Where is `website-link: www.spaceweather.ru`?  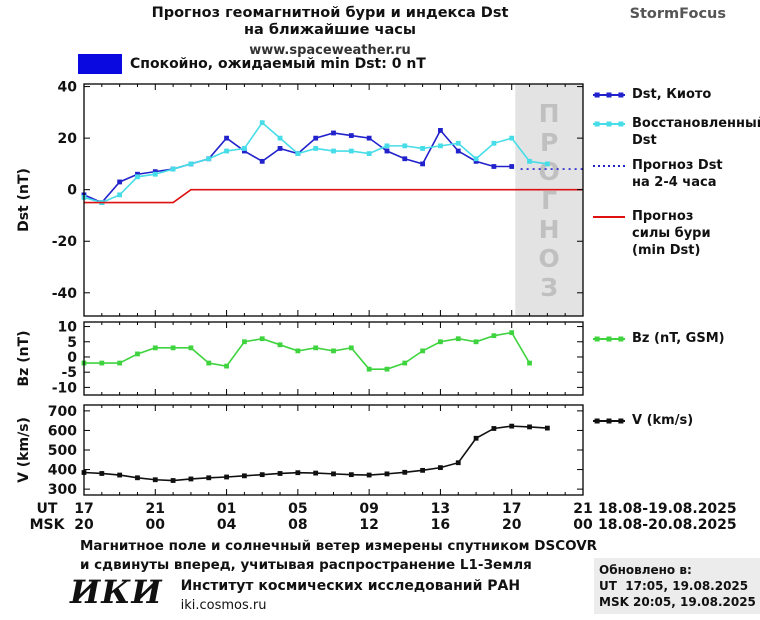 website-link: www.spaceweather.ru is located at coordinates (330, 50).